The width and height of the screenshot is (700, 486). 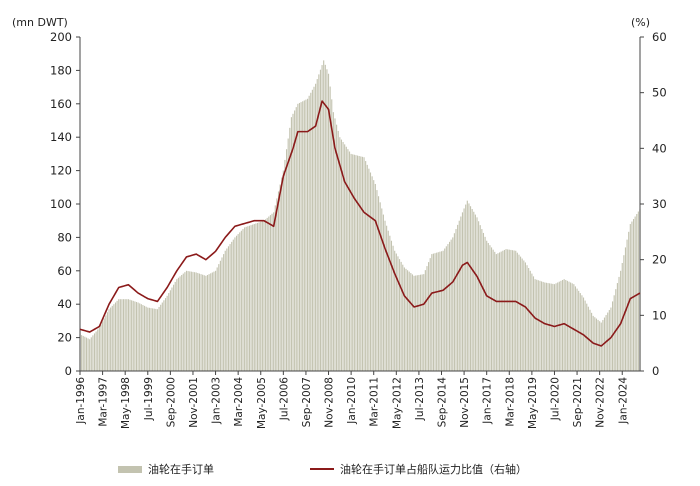 What do you see at coordinates (533, 403) in the screenshot?
I see `x-tick-label: May-2019` at bounding box center [533, 403].